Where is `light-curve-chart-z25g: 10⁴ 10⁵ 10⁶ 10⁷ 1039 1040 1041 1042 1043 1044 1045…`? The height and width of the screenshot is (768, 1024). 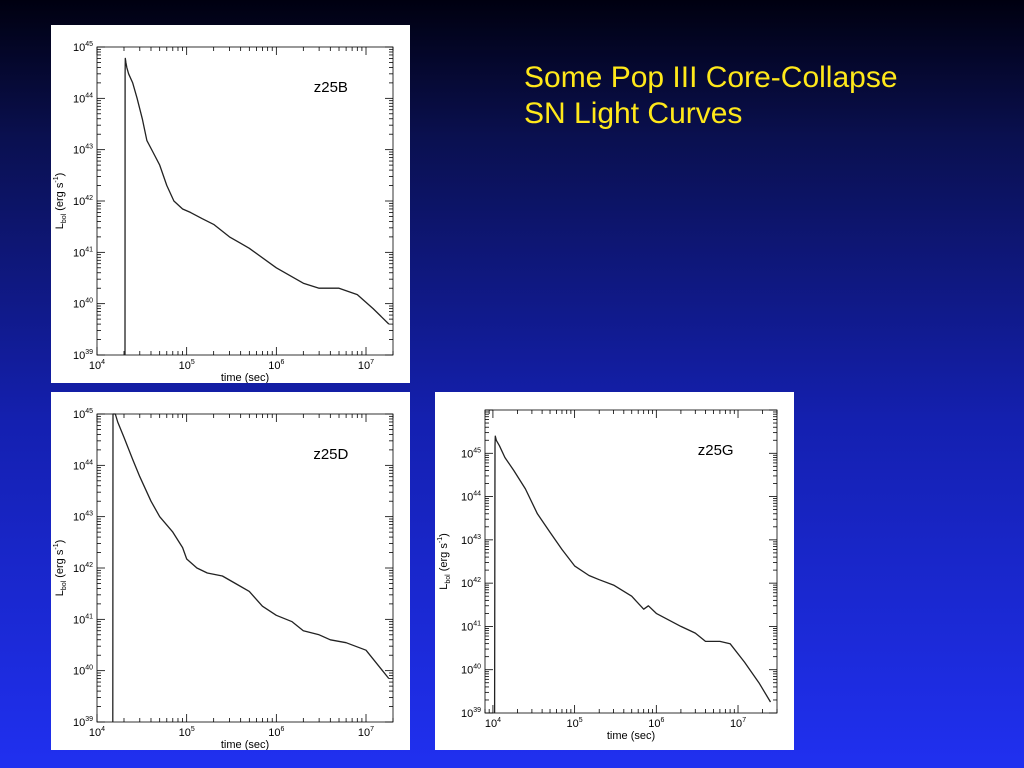
light-curve-chart-z25g: 10⁴ 10⁵ 10⁶ 10⁷ 1039 1040 1041 1042 1043 1044 1045… is located at coordinates (607, 575).